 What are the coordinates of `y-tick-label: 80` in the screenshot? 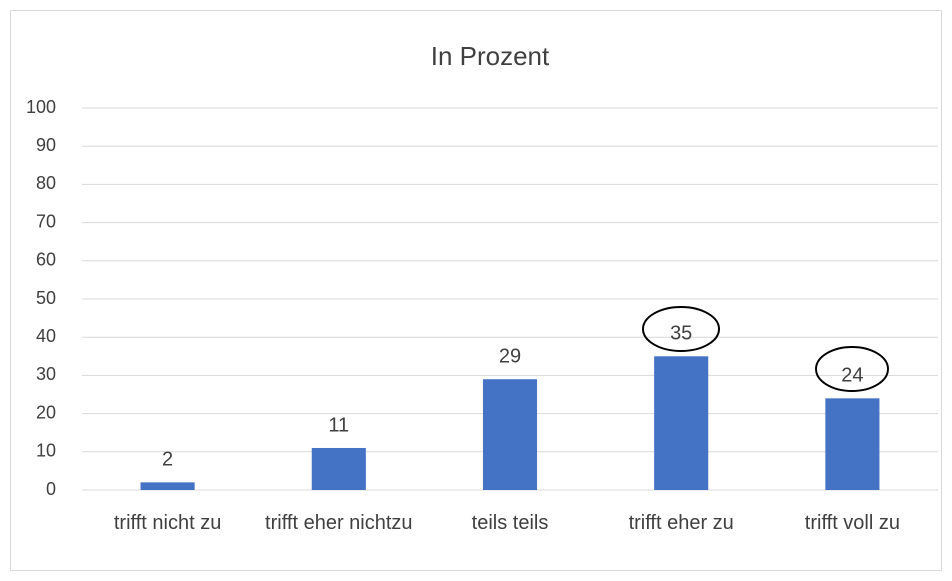 It's located at (46, 183).